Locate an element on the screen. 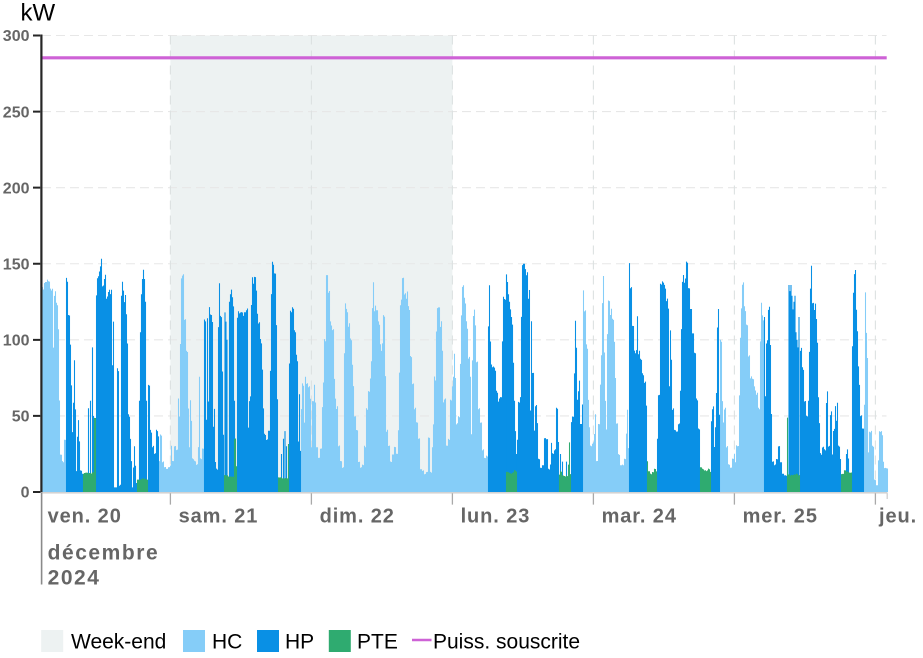 This screenshot has height=658, width=923. svg-text: ven. 20 is located at coordinates (85, 517).